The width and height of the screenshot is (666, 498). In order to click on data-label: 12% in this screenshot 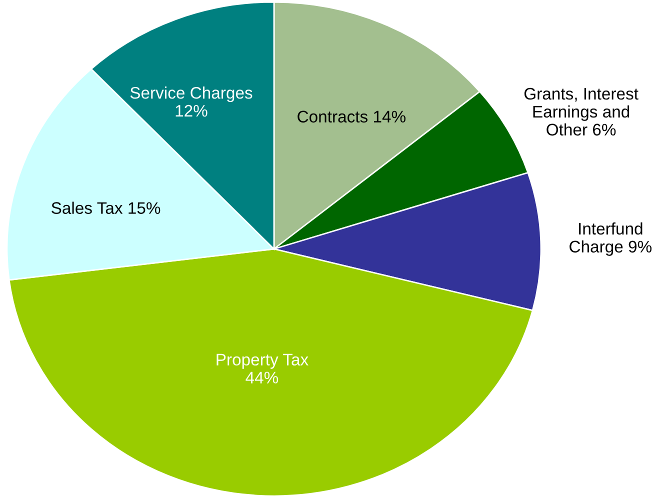, I will do `click(192, 110)`.